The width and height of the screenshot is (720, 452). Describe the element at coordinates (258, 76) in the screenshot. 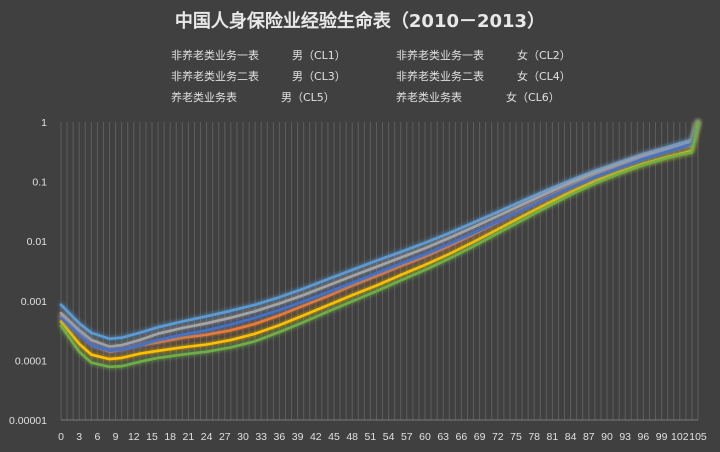

I see `legend-label: 非养老类业务二表 男（CL3）` at that location.